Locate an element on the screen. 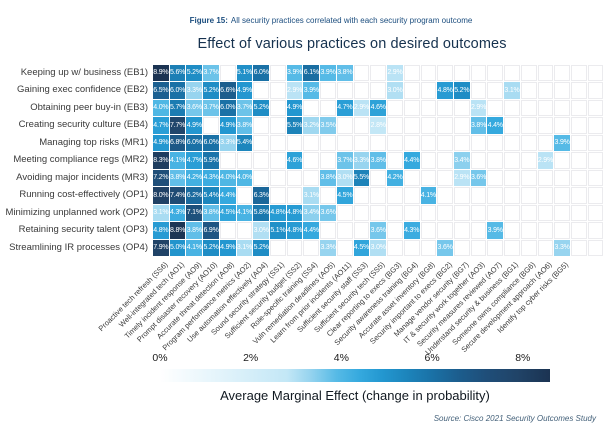 The width and height of the screenshot is (605, 431). heatmap-cell: 6.0% is located at coordinates (211, 143).